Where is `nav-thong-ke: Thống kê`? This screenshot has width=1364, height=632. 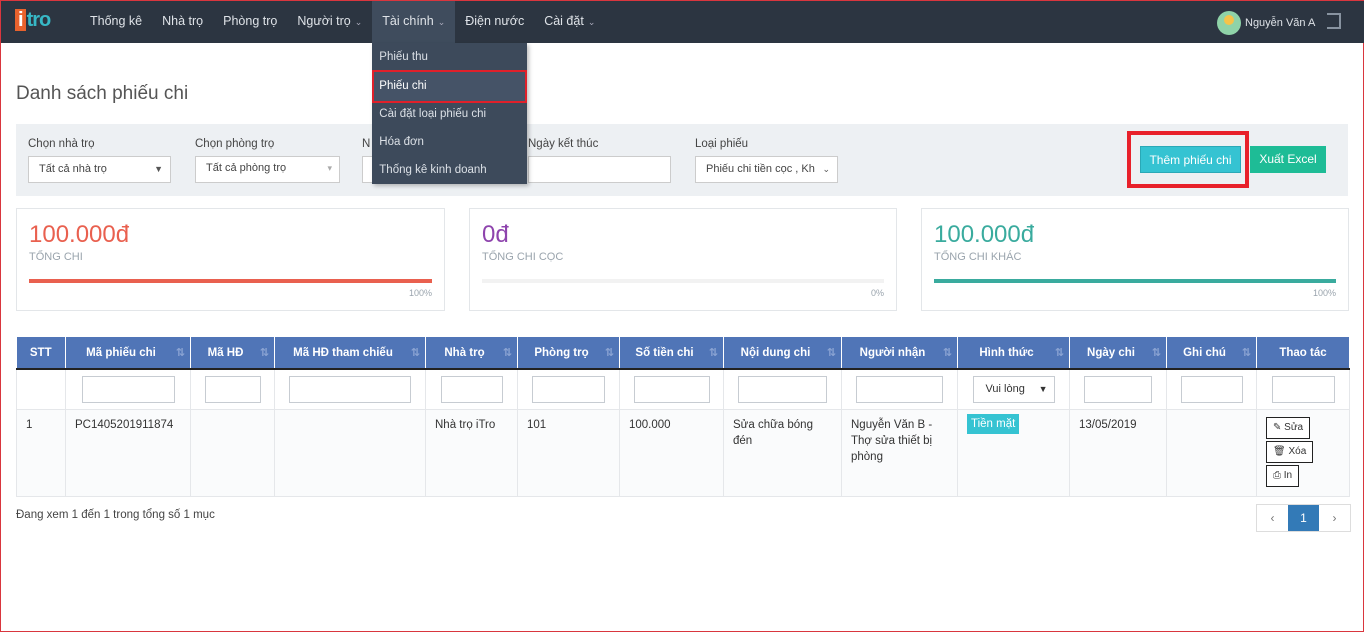 nav-thong-ke: Thống kê is located at coordinates (116, 21).